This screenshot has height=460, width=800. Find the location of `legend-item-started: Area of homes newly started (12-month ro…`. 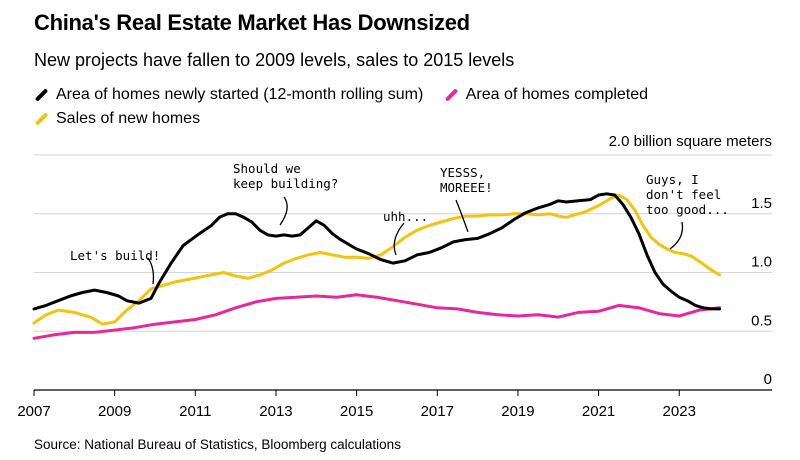

legend-item-started: Area of homes newly started (12-month ro… is located at coordinates (228, 95).